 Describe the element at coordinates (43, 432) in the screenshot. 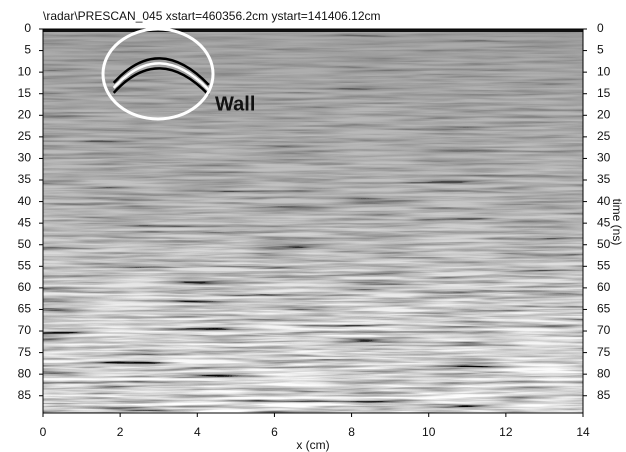

I see `x-tick-label: 0` at that location.